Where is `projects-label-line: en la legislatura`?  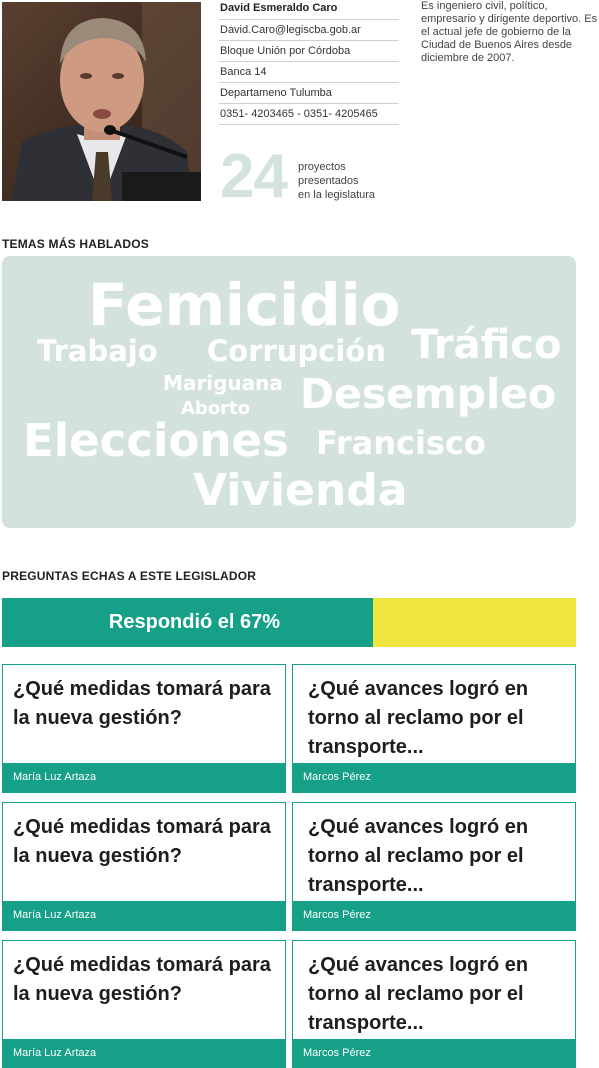 projects-label-line: en la legislatura is located at coordinates (337, 195).